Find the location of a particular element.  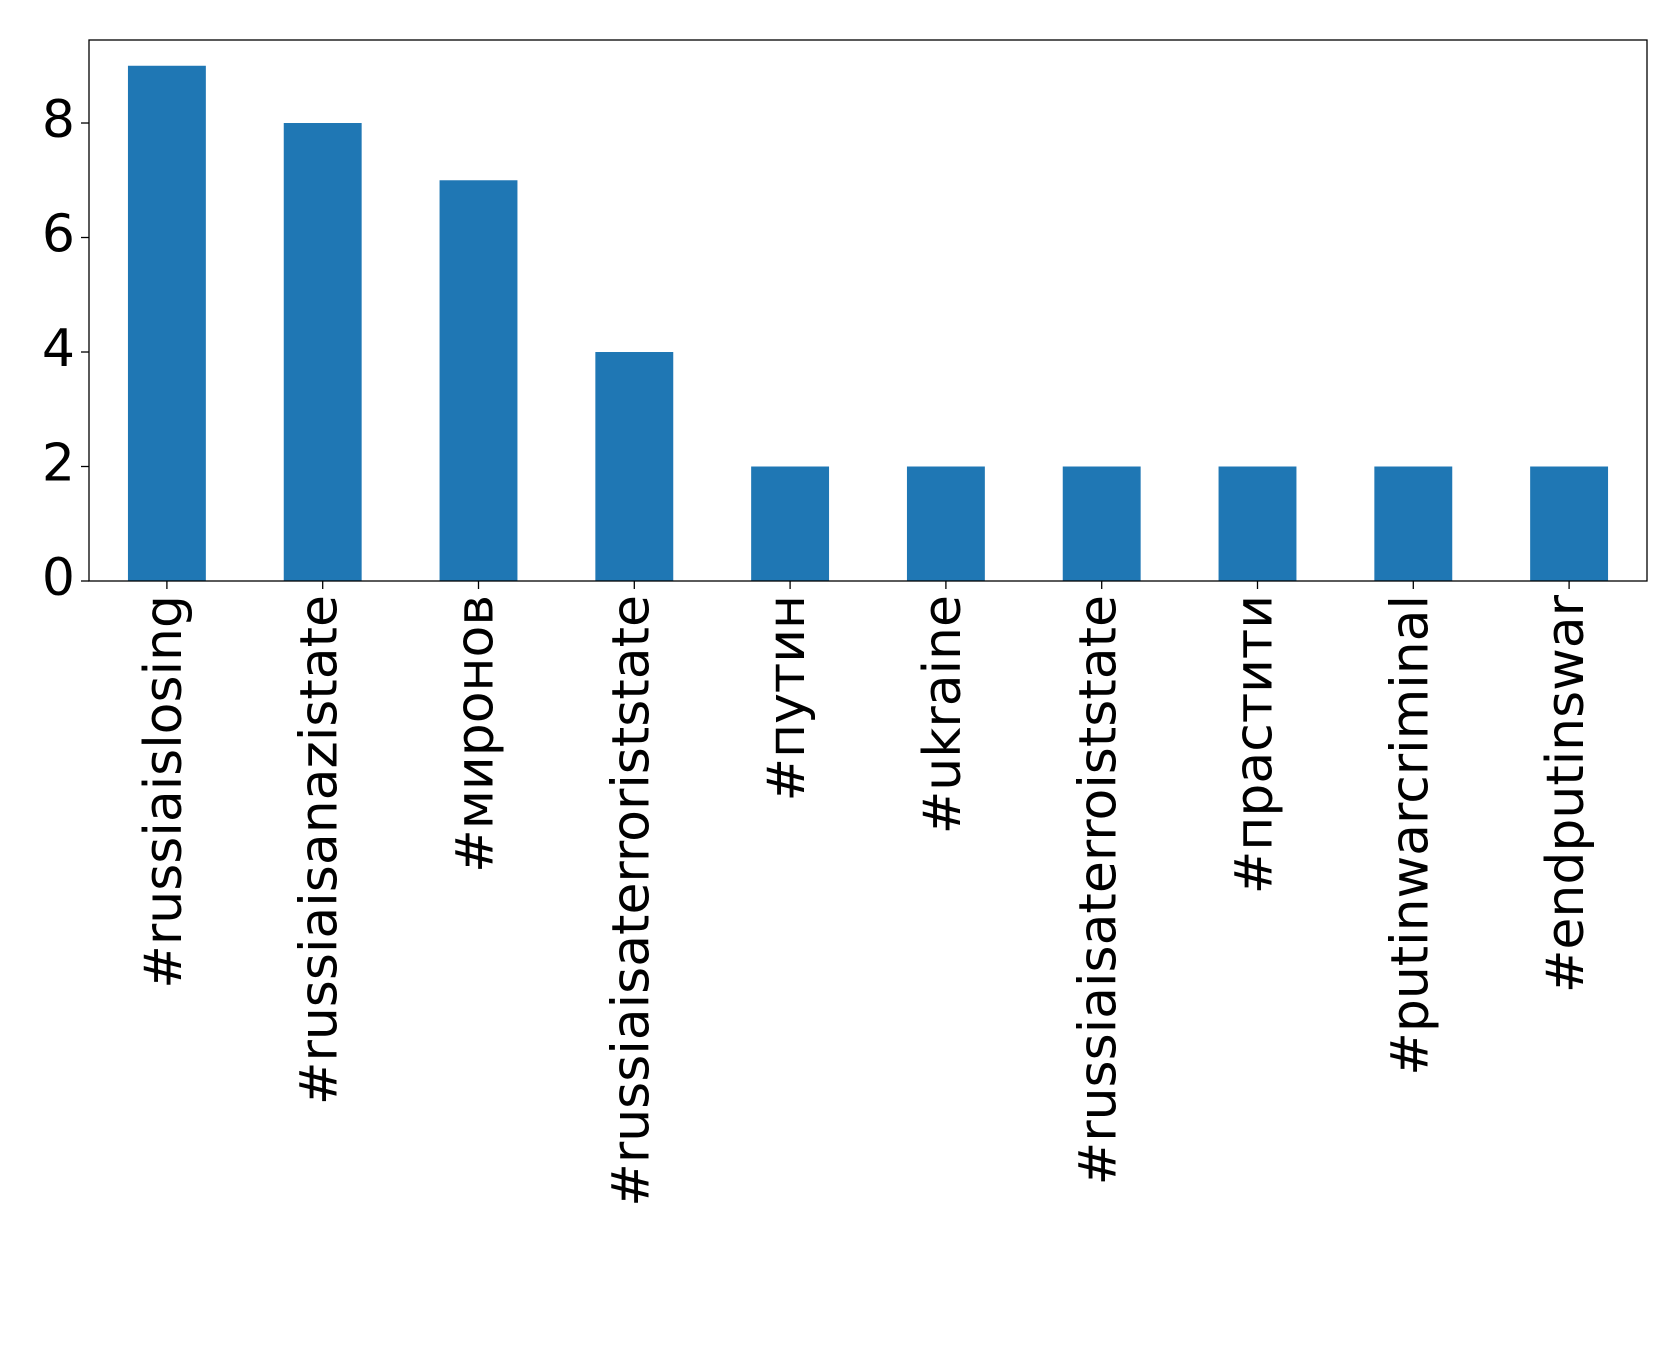

x-tick-label: #endputinswar is located at coordinates (1566, 793).